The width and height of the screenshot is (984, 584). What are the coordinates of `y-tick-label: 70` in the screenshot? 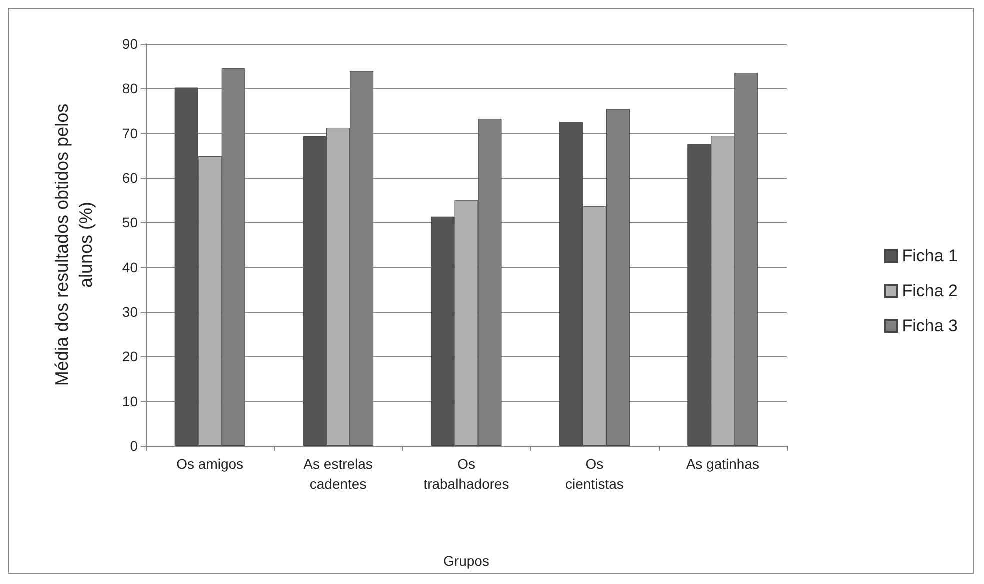 It's located at (130, 133).